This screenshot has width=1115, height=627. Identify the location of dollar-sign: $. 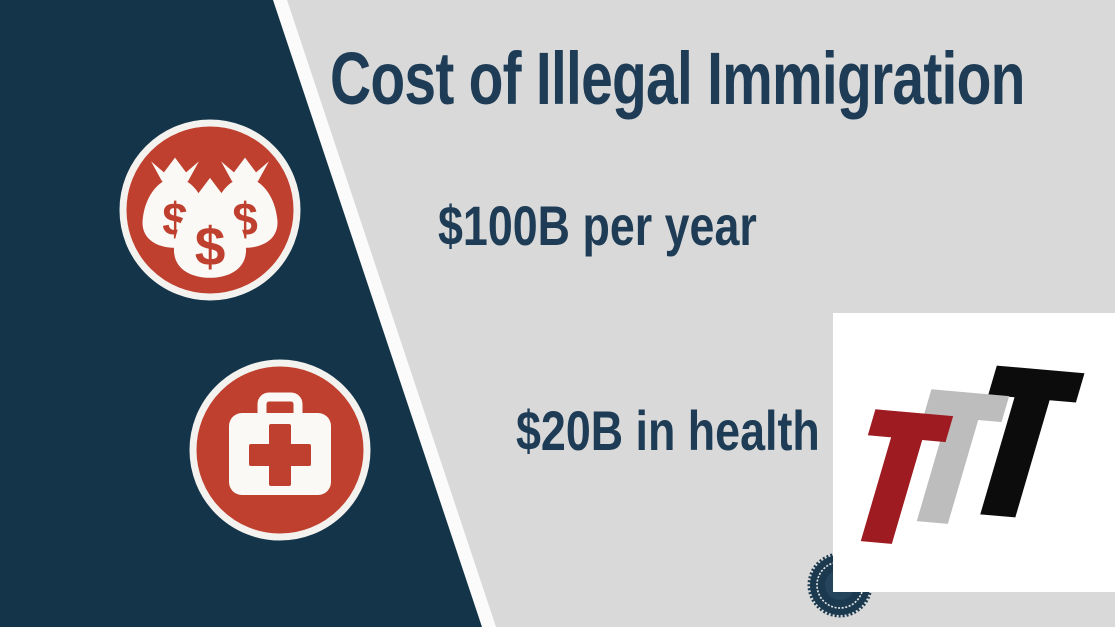
(210, 247).